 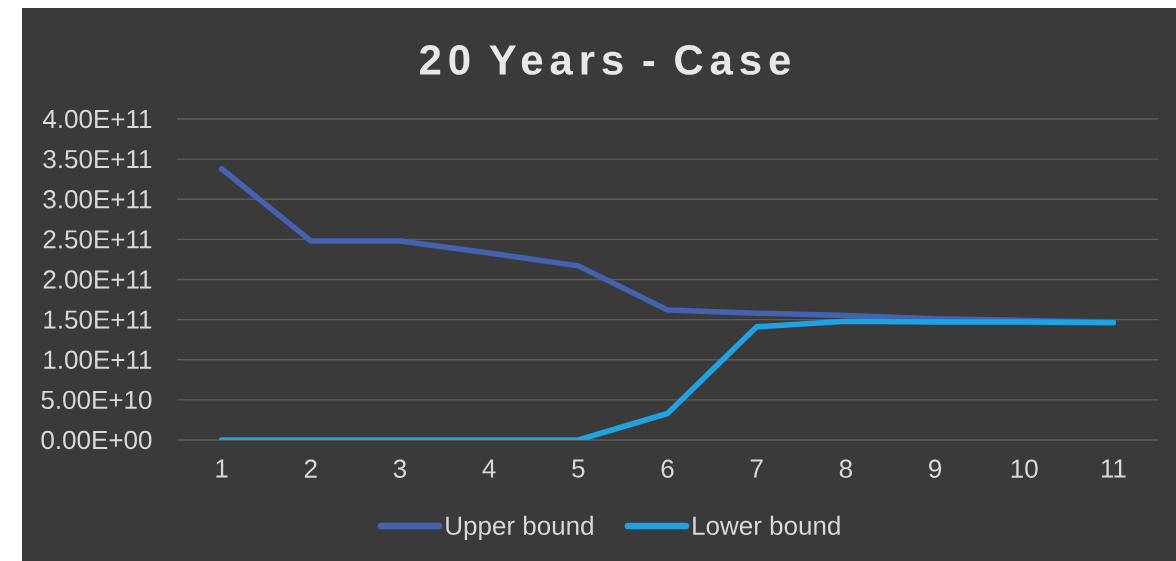 What do you see at coordinates (310, 468) in the screenshot?
I see `x-tick-label: 2` at bounding box center [310, 468].